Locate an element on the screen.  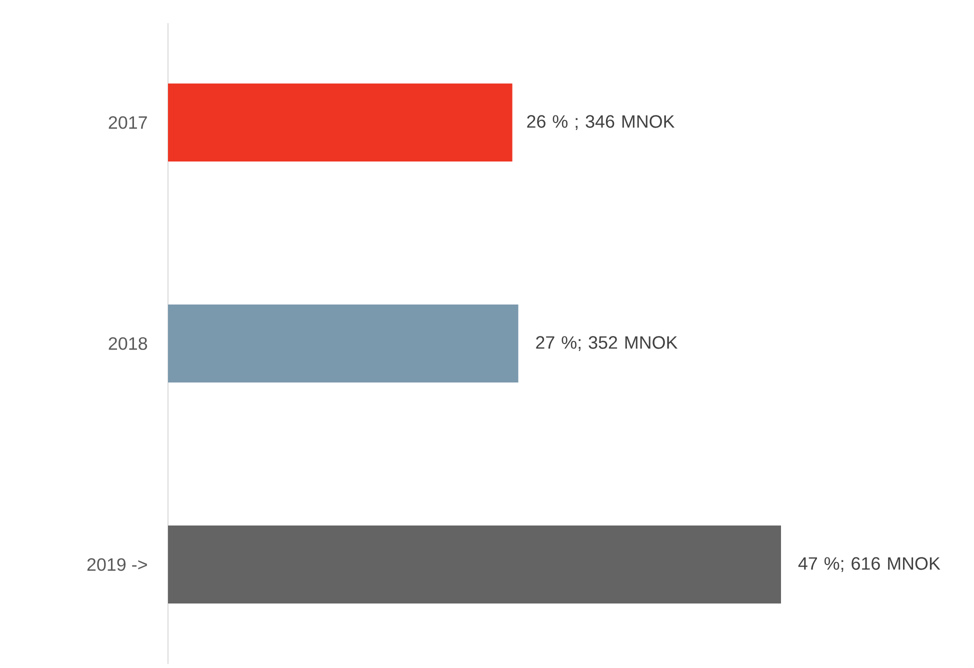
y-tick-label: 2019 -> is located at coordinates (117, 564).